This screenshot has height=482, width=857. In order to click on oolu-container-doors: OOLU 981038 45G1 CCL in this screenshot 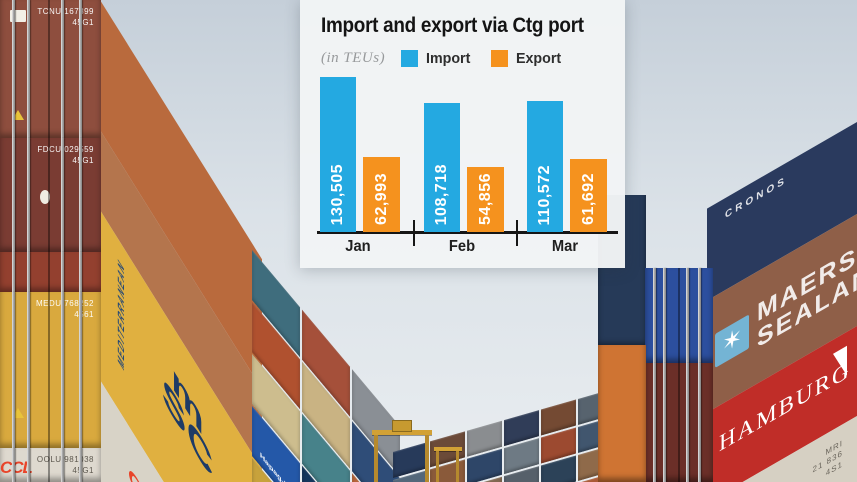, I will do `click(50, 465)`.